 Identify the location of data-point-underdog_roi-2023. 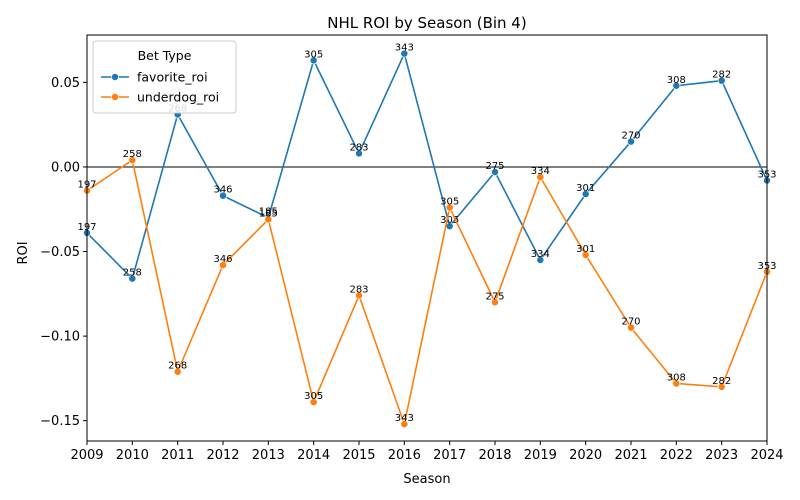
(721, 386).